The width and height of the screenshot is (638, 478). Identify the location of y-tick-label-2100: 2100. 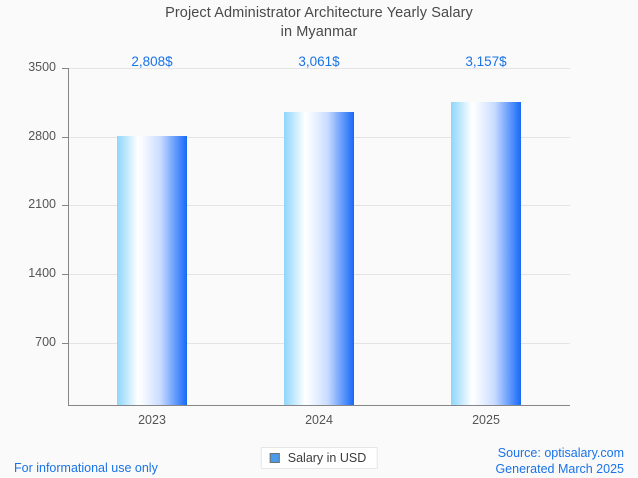
(42, 204).